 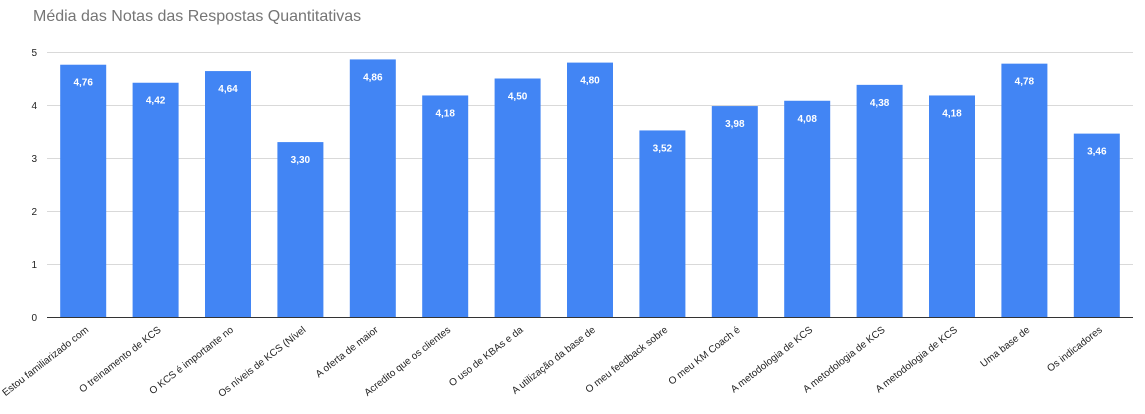 I want to click on x-tick-label: O meu KM Coach é, so click(x=705, y=355).